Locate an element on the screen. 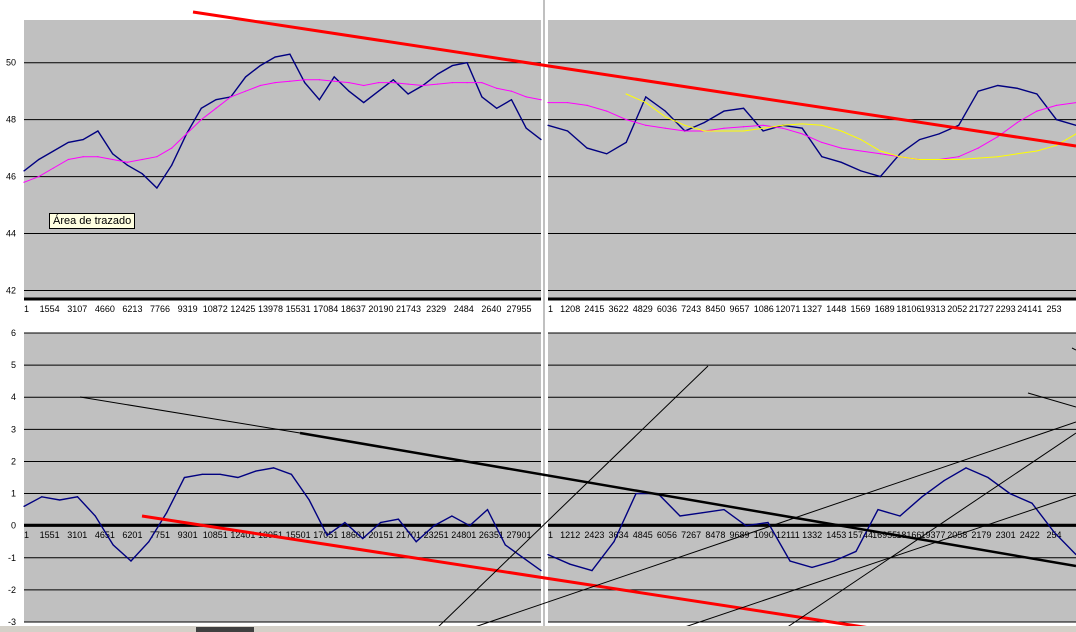 The width and height of the screenshot is (1076, 632). x-tick-label: 15744 is located at coordinates (860, 535).